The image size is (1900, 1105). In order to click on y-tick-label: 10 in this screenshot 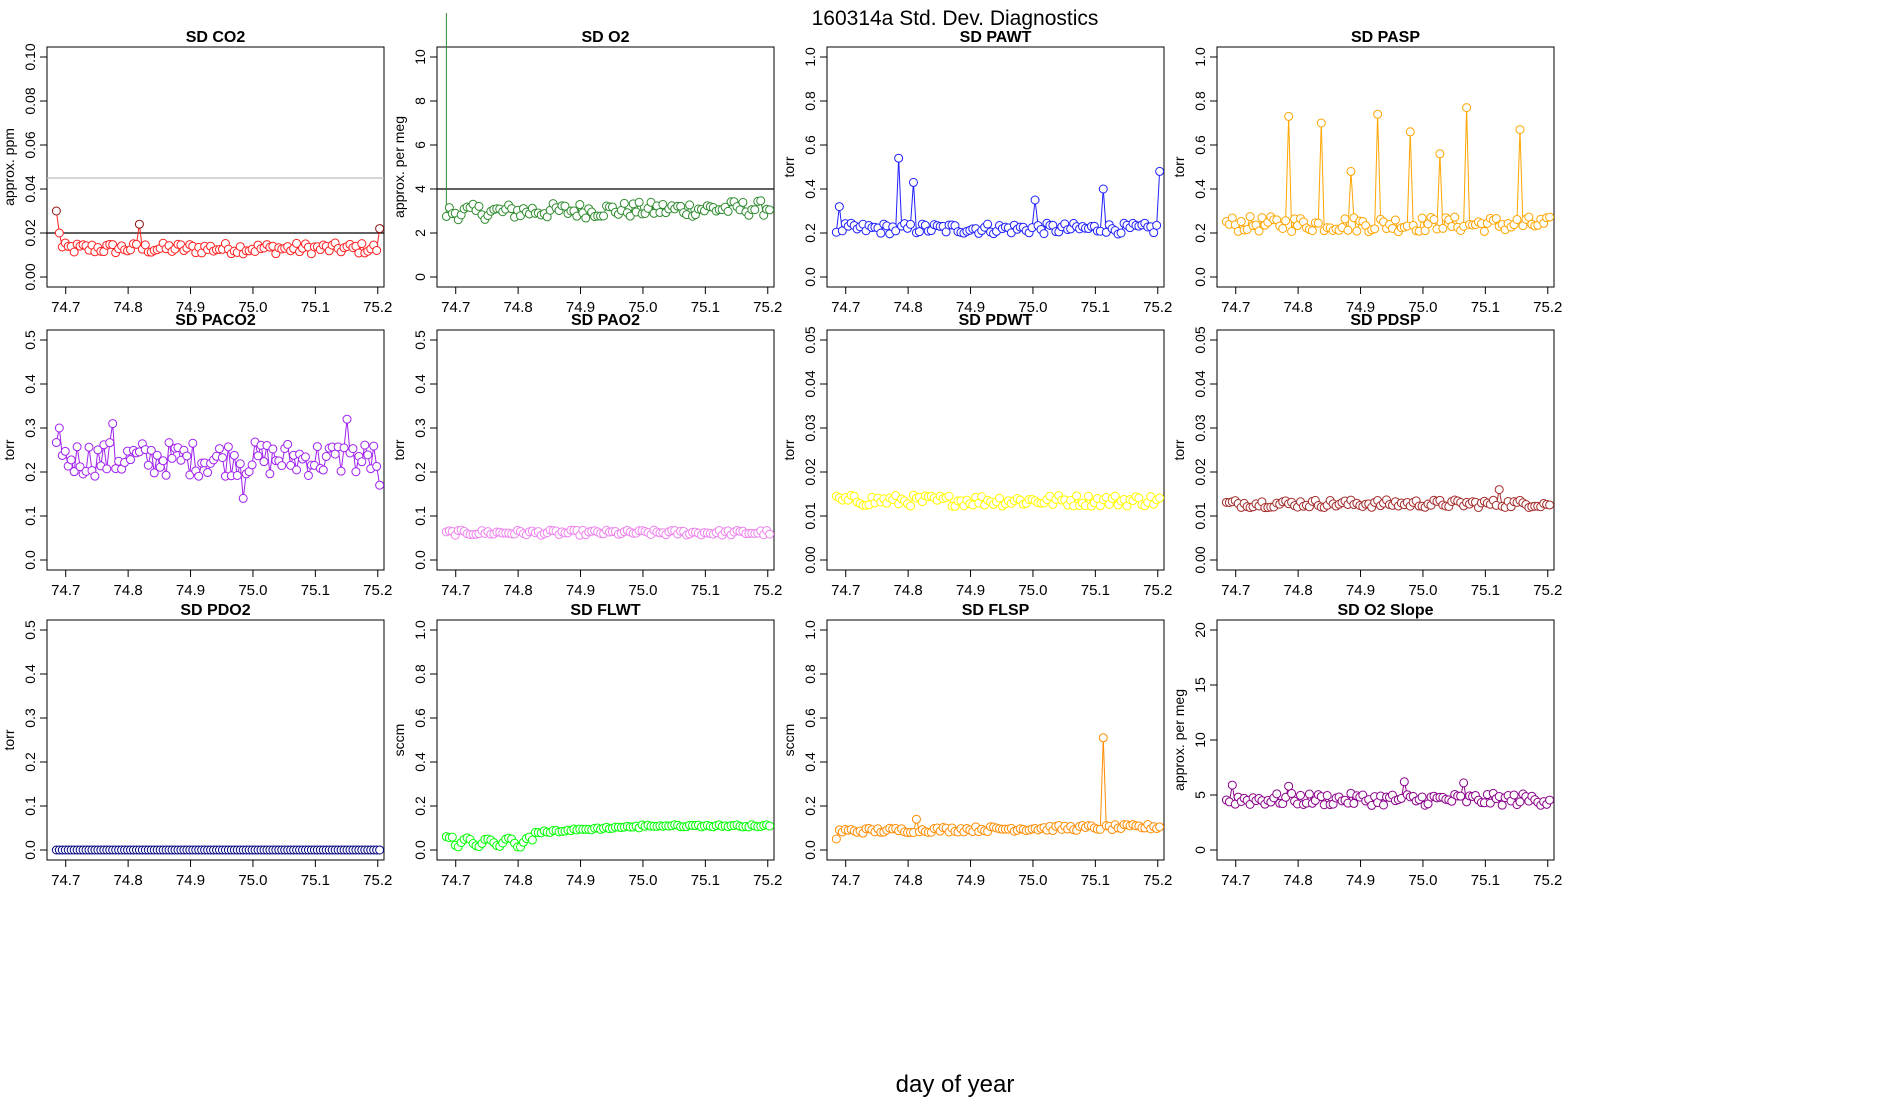, I will do `click(1200, 740)`.